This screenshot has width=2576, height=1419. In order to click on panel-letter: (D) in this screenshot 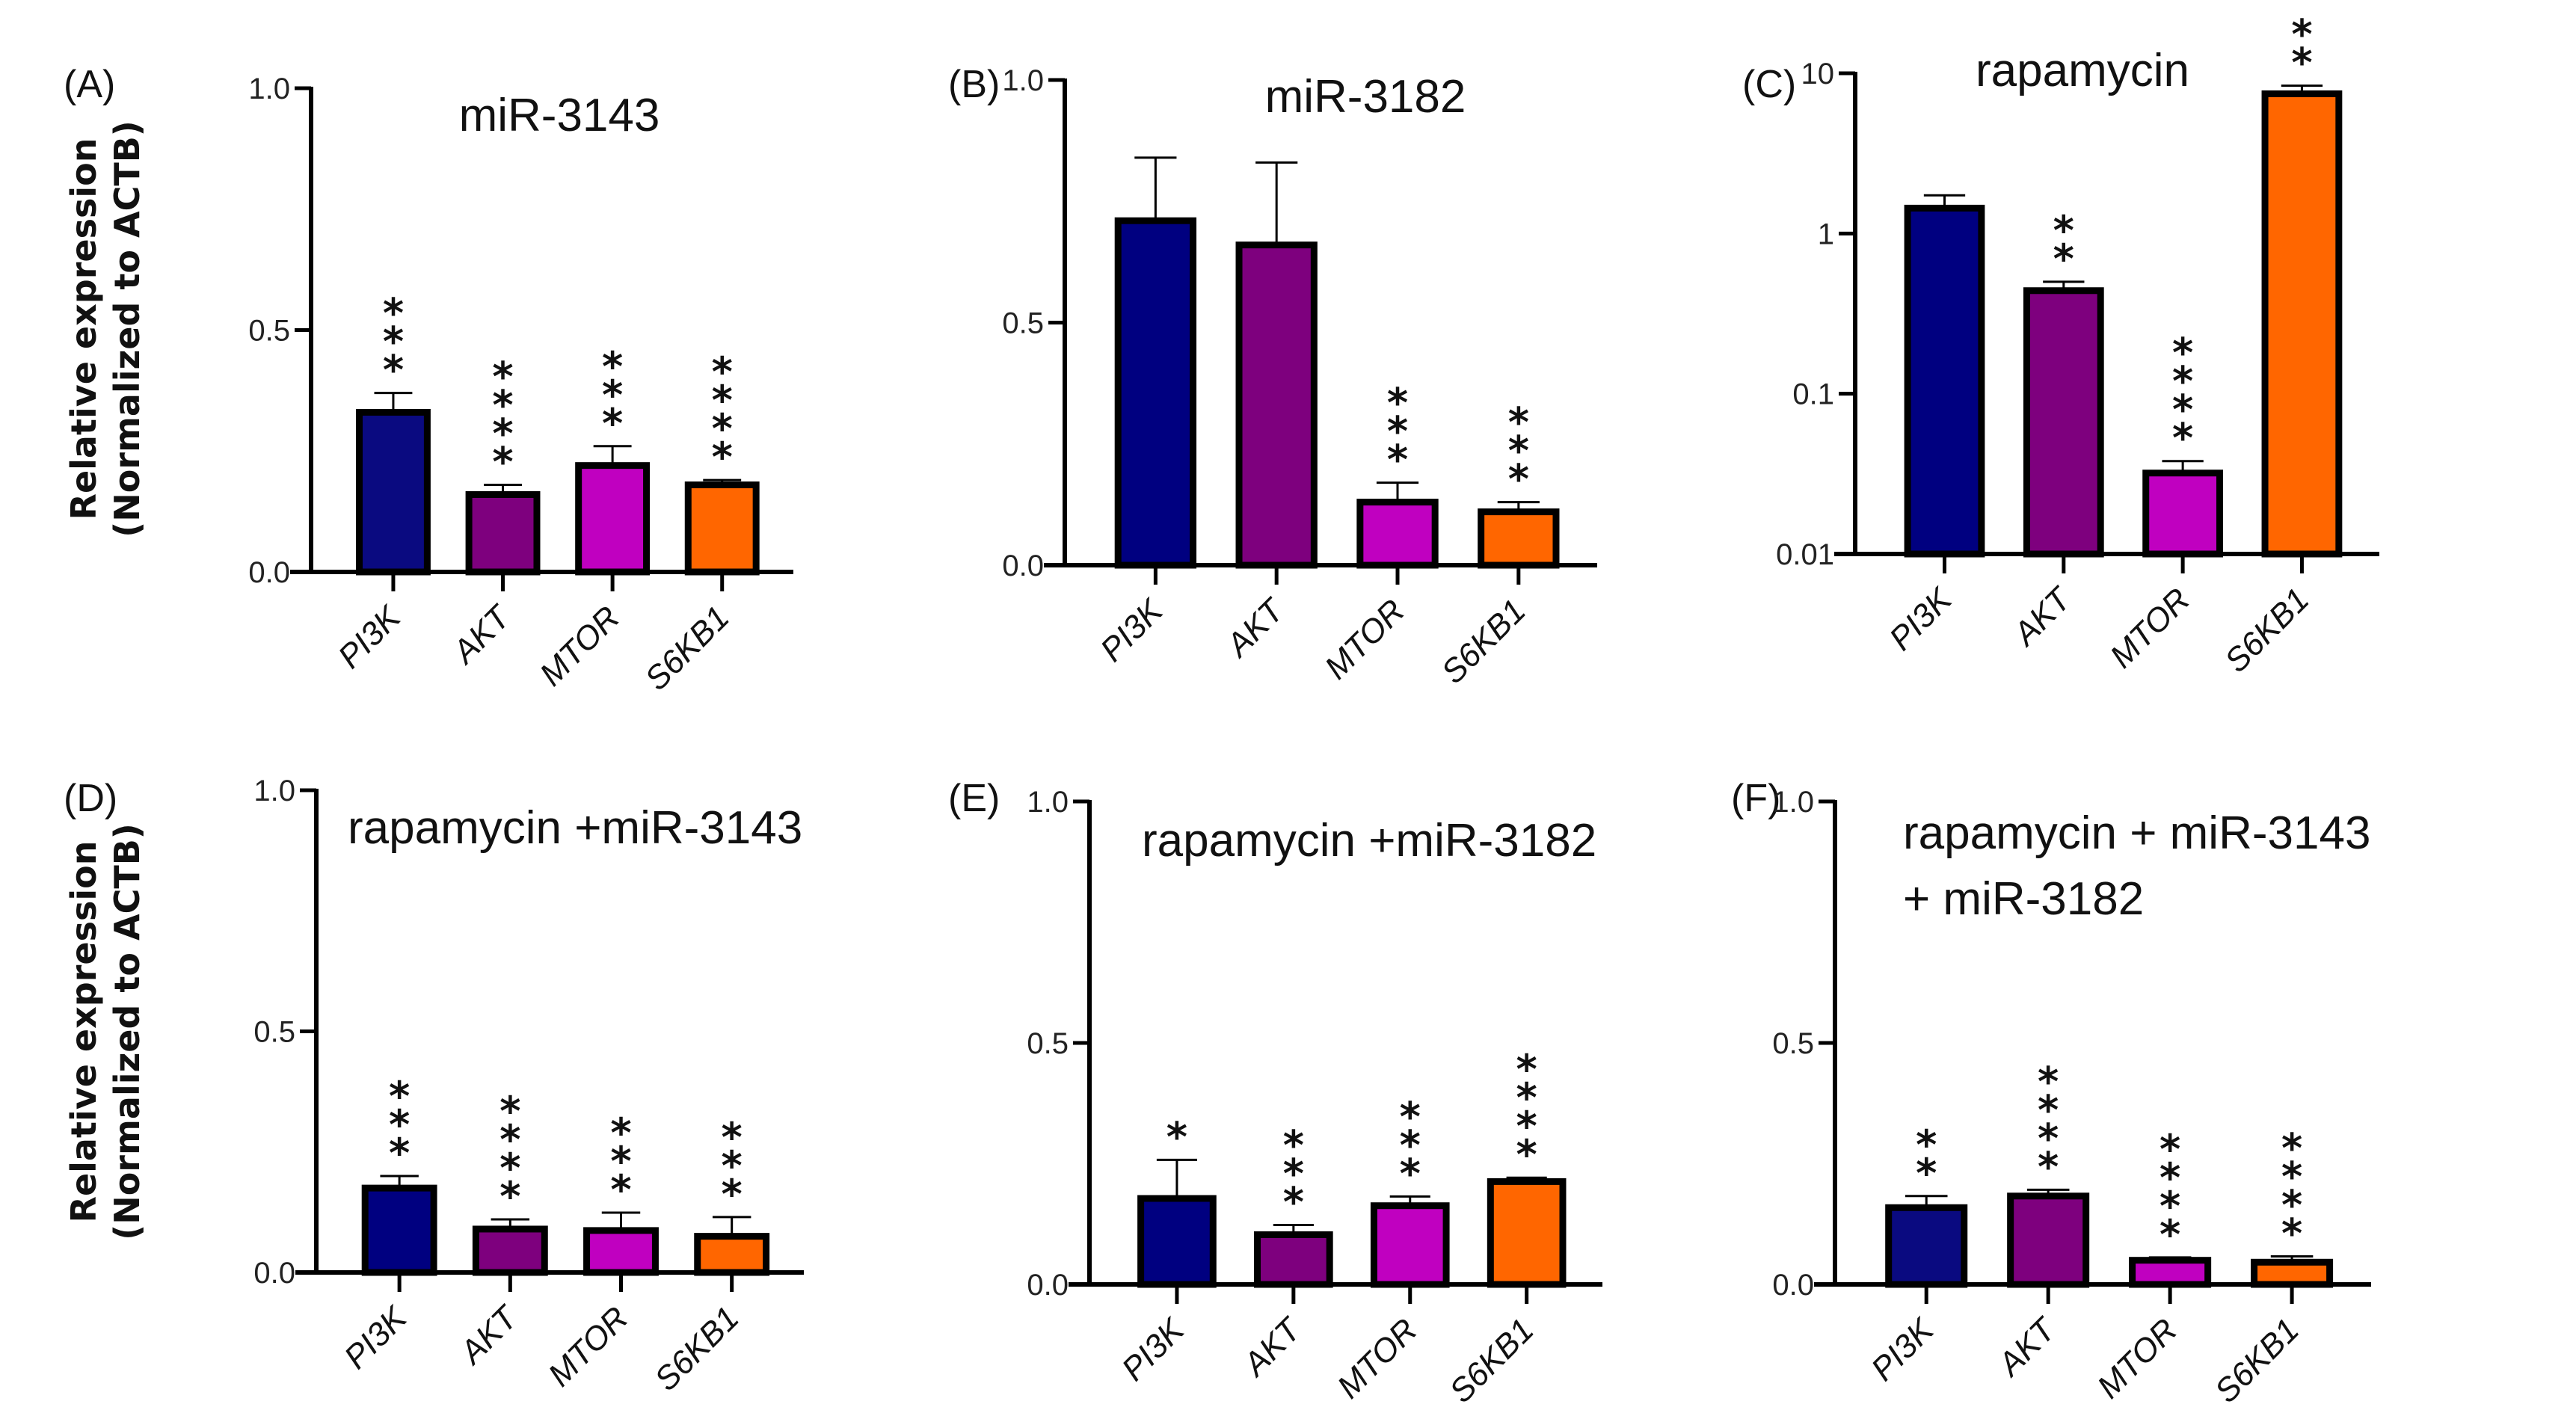, I will do `click(90, 798)`.